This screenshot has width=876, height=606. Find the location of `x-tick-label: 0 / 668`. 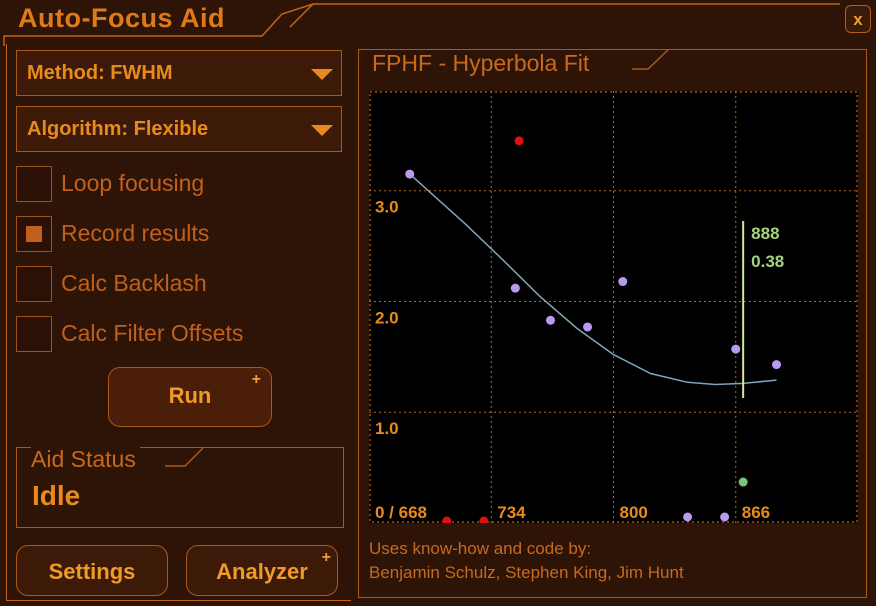

x-tick-label: 0 / 668 is located at coordinates (401, 512).